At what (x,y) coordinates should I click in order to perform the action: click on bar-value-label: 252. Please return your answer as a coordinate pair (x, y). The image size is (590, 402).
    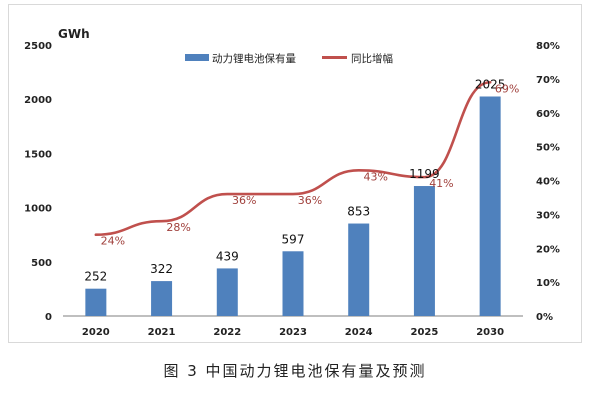
    Looking at the image, I should click on (95, 277).